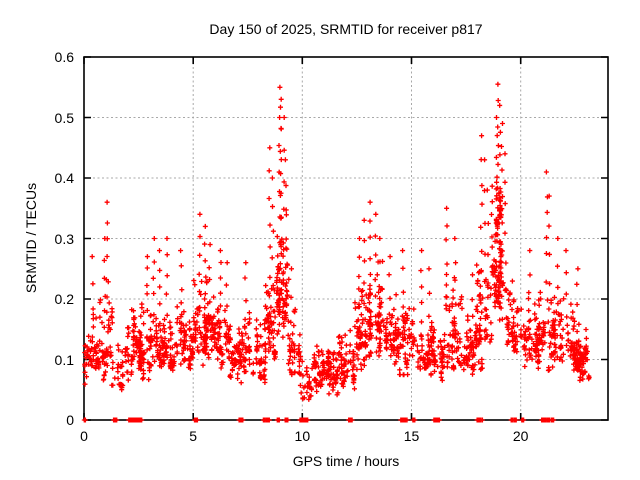 The image size is (640, 480). I want to click on x-axis-label: GPS time / hours, so click(346, 461).